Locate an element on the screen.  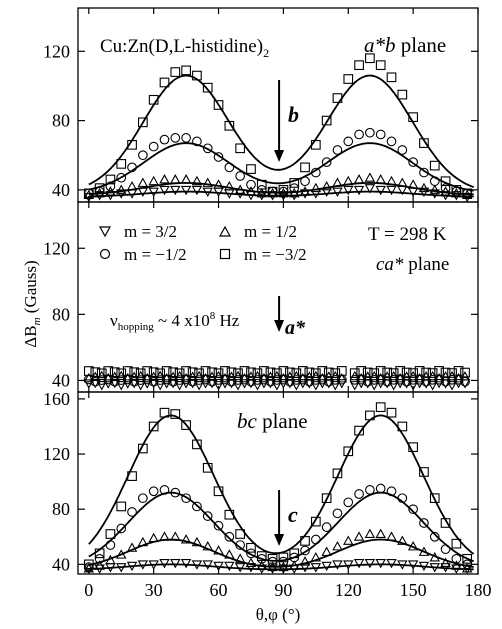
x-tick-label: 120 is located at coordinates (348, 590).